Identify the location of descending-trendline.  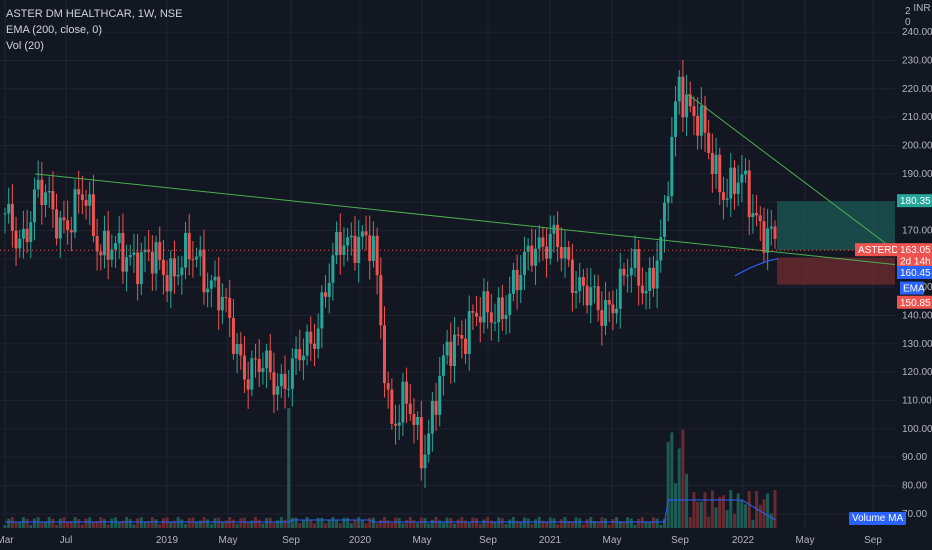
(791, 172).